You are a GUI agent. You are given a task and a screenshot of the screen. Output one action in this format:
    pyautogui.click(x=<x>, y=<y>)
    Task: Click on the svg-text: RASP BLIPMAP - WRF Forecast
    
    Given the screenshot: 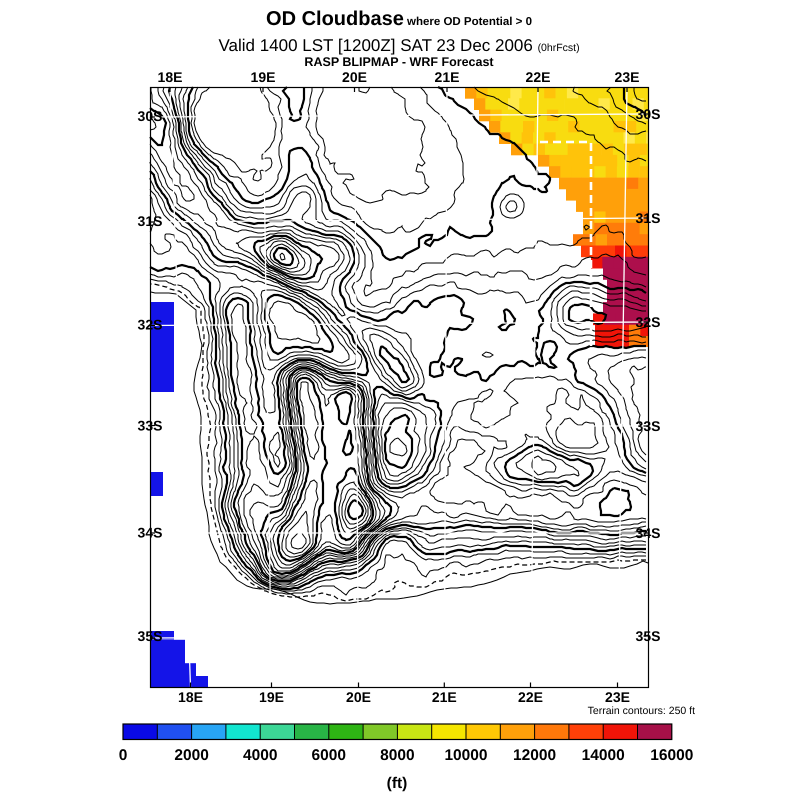 What is the action you would take?
    pyautogui.click(x=399, y=62)
    